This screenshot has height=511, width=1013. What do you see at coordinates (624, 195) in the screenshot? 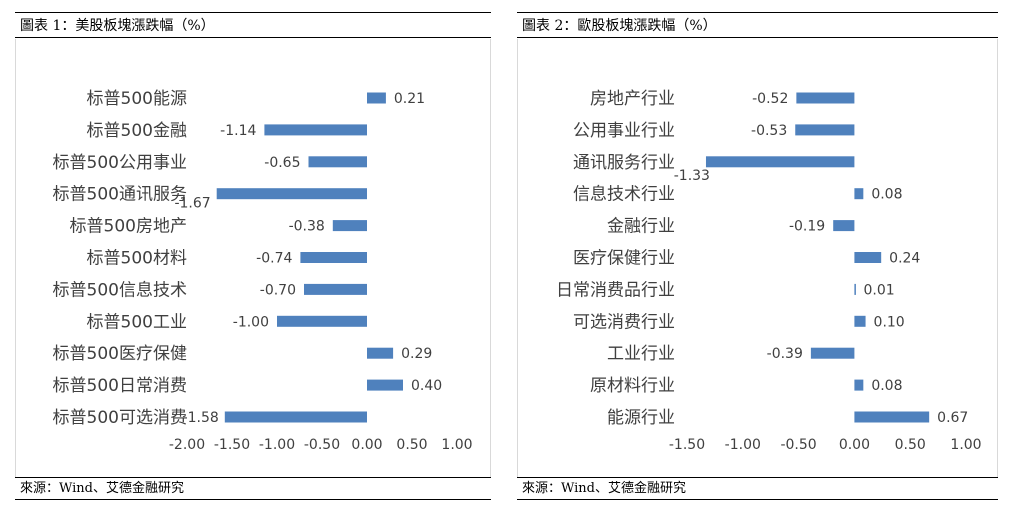
I see `category-label: 信息技术行业` at bounding box center [624, 195].